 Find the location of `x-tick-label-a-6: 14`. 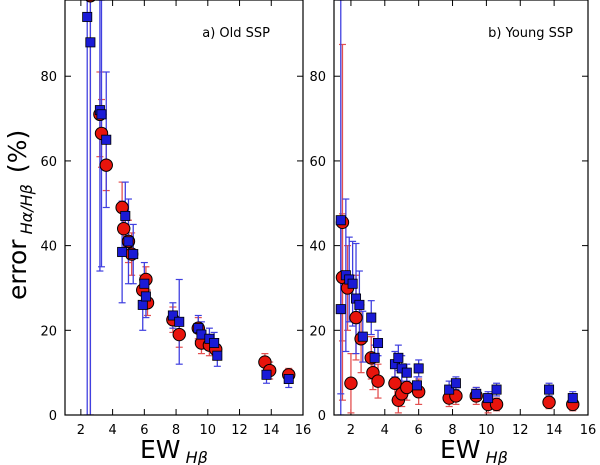

x-tick-label-a-6: 14 is located at coordinates (271, 430).